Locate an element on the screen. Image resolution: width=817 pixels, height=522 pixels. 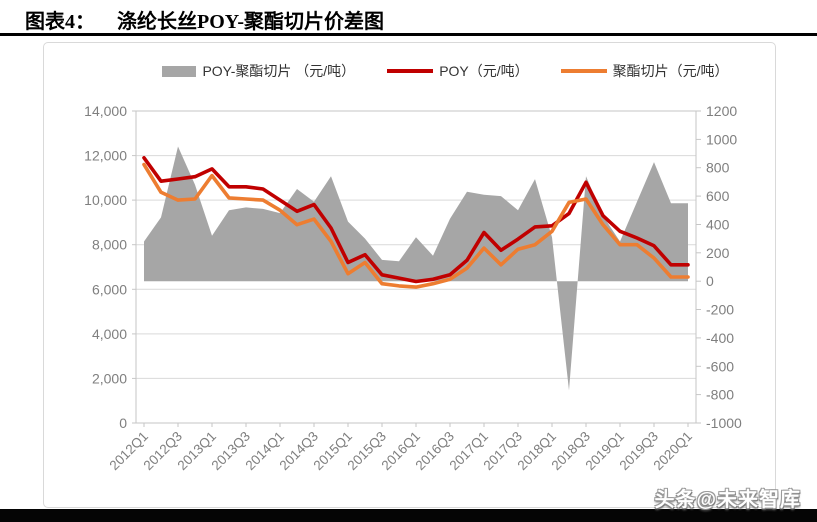
bottom-bar is located at coordinates (408, 515).